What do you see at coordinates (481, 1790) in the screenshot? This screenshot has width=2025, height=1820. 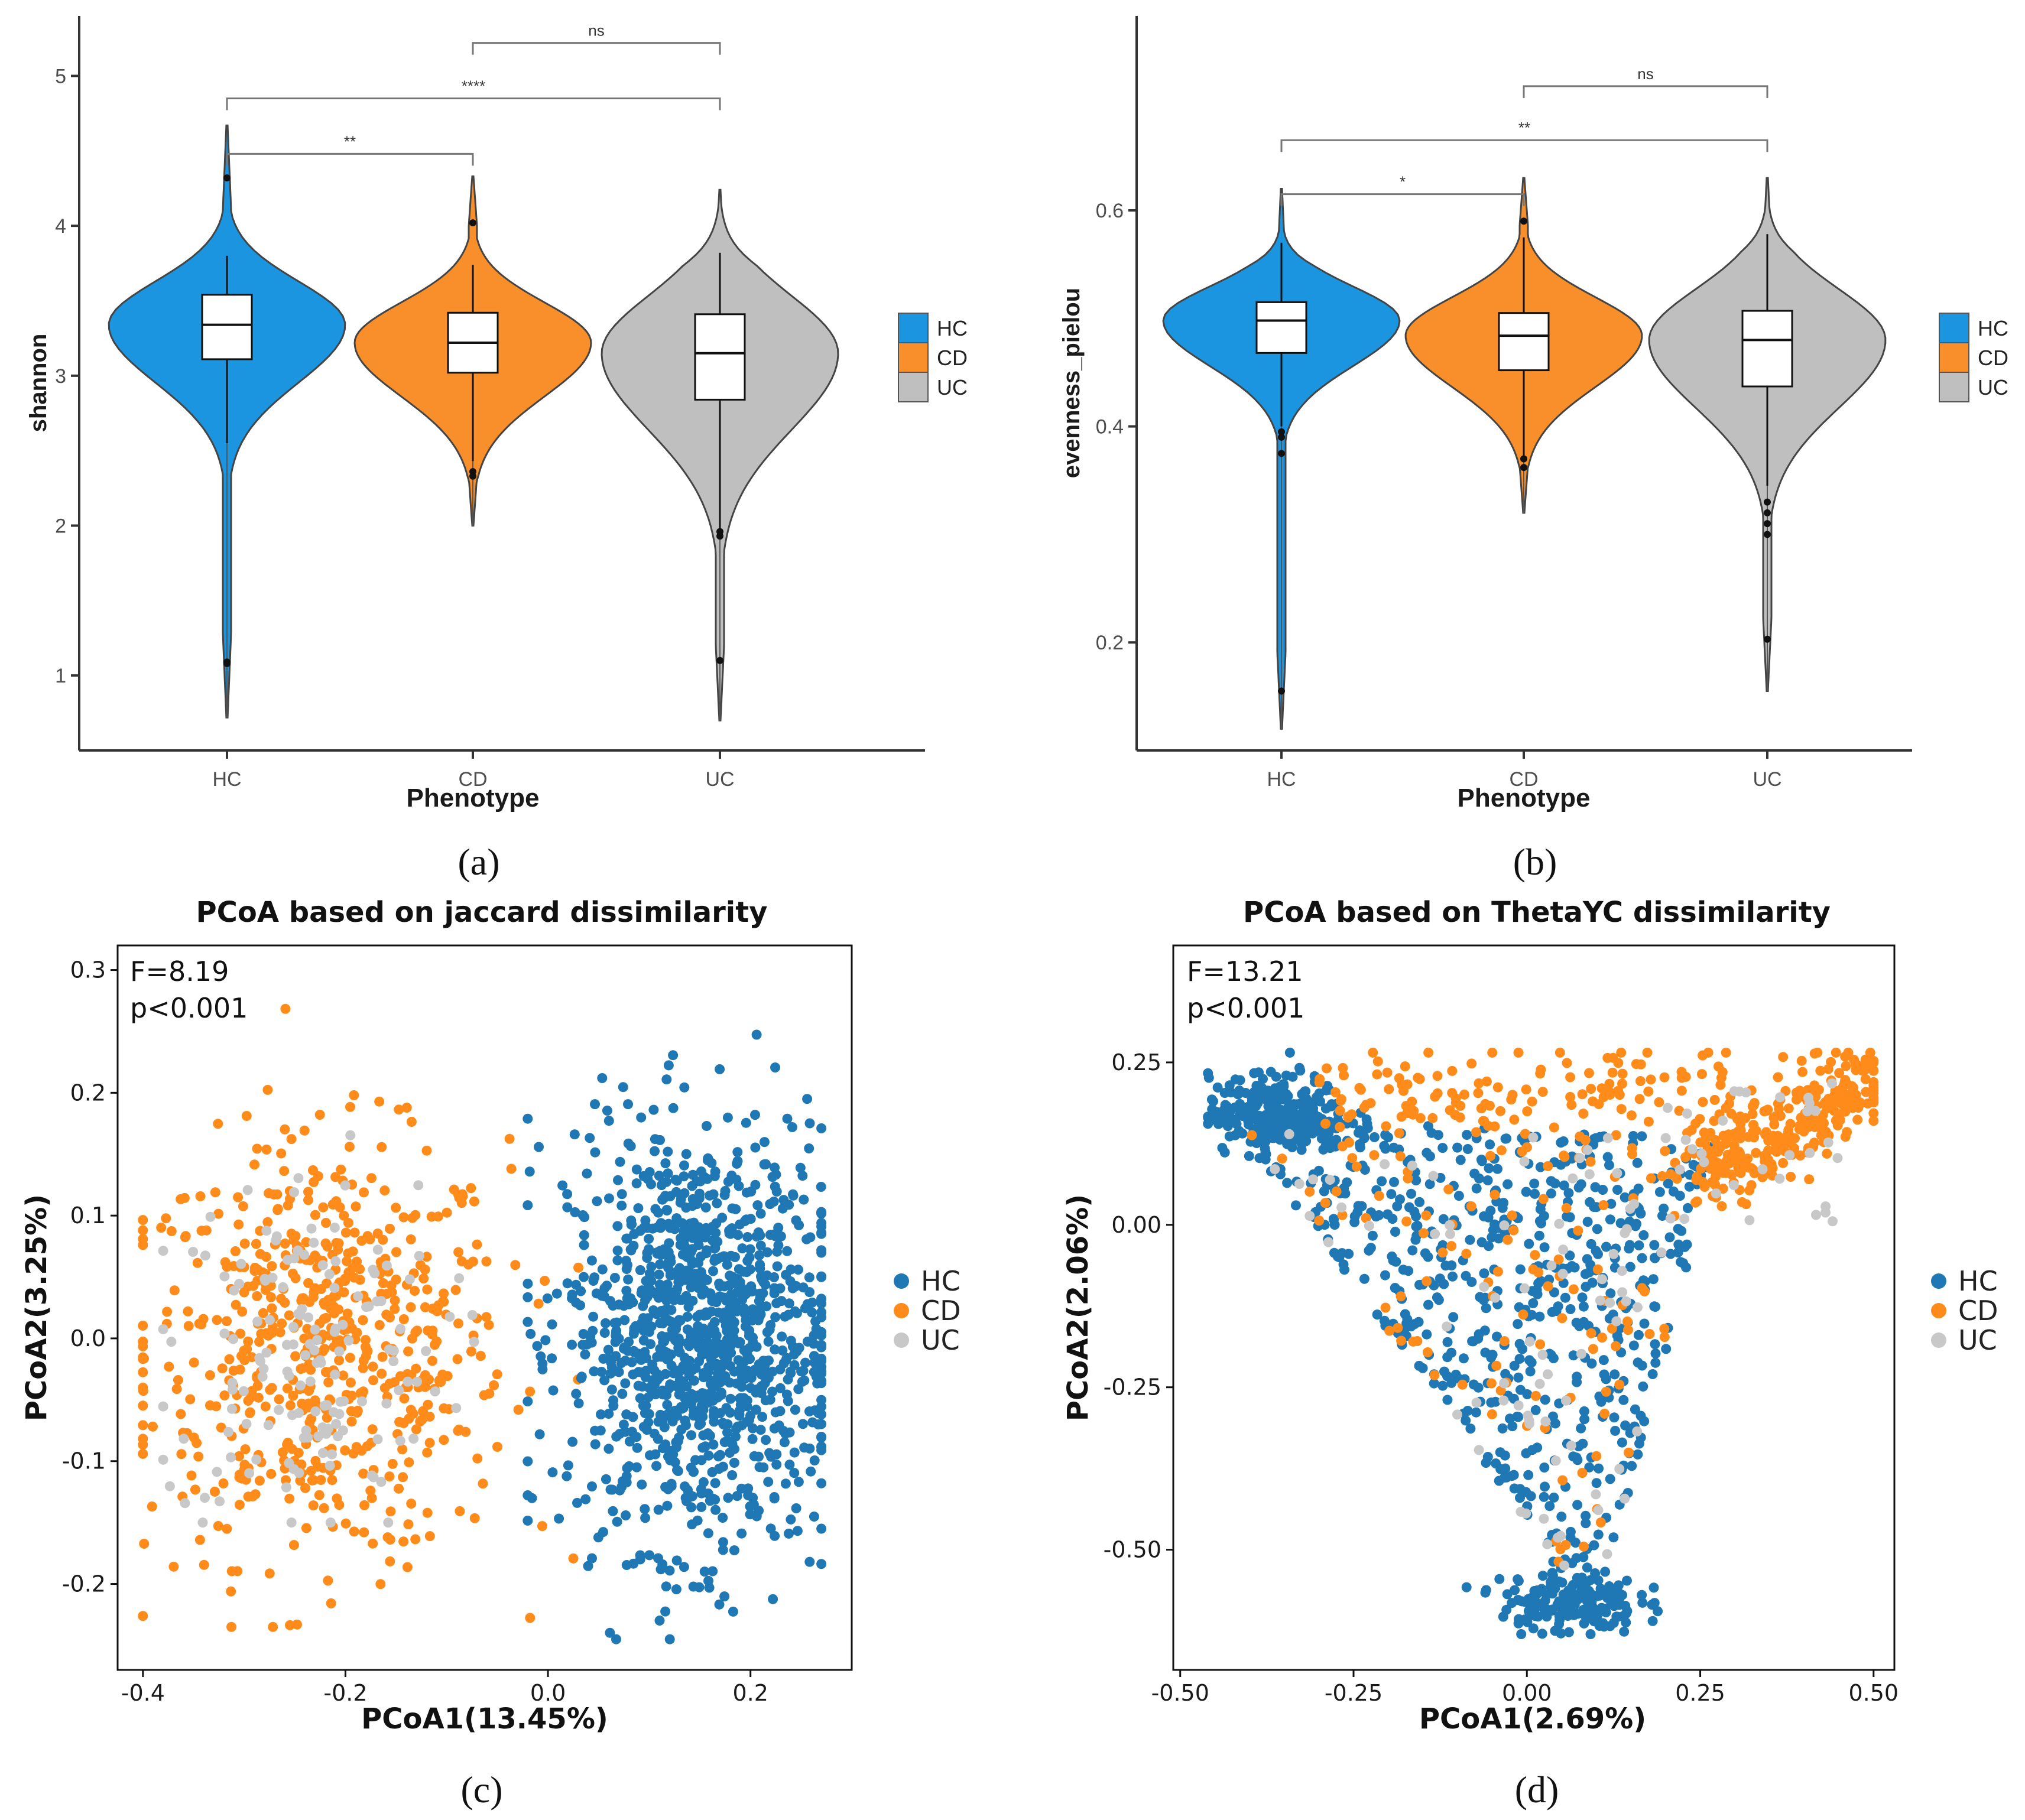 I see `panel-c-caption: (c)` at bounding box center [481, 1790].